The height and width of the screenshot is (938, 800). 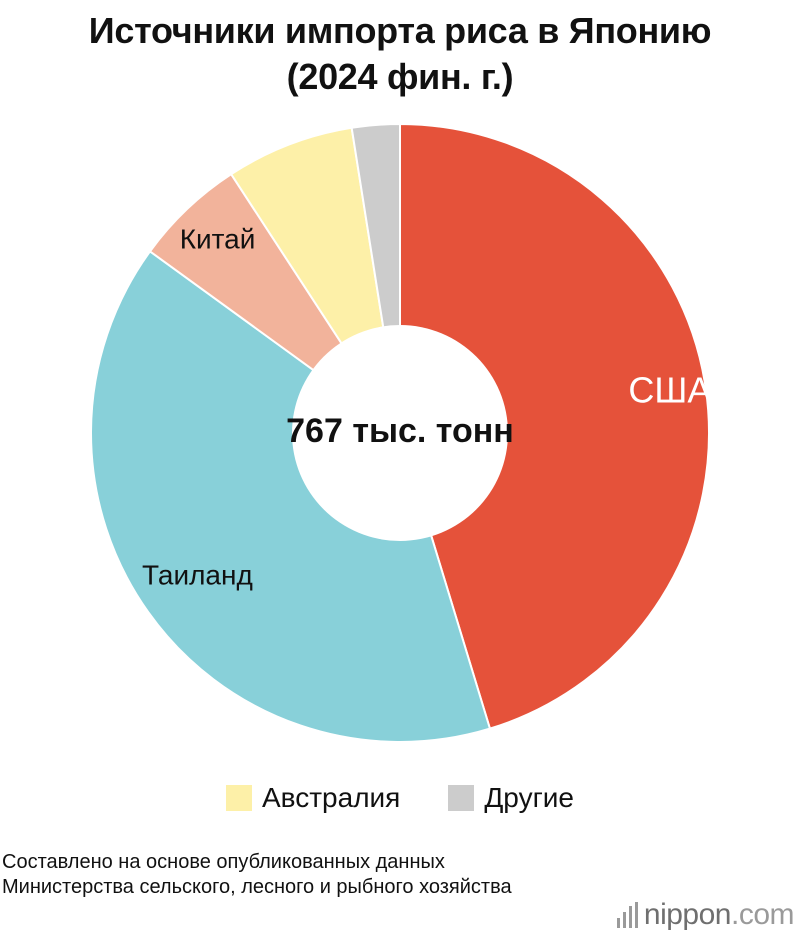 I want to click on donut-hole, so click(x=400, y=433).